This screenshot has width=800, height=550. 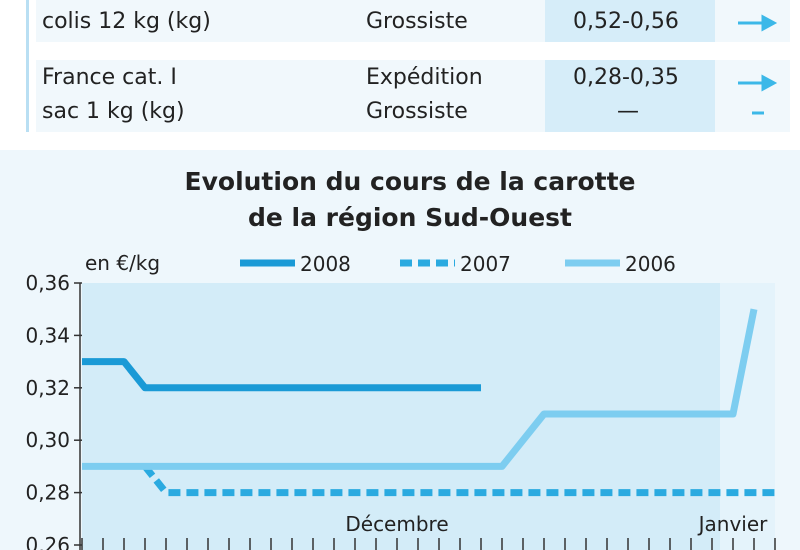 I want to click on product: sac 1 kg (kg), so click(x=113, y=111).